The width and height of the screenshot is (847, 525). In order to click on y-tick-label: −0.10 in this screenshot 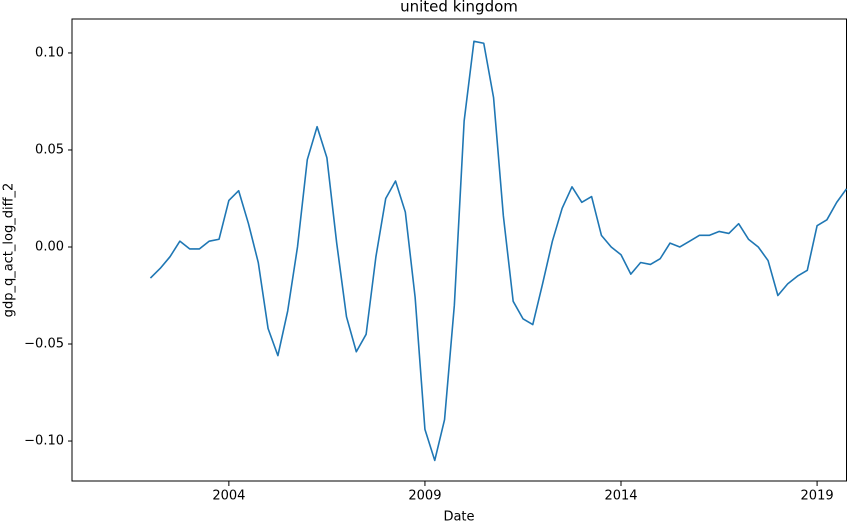, I will do `click(44, 441)`.